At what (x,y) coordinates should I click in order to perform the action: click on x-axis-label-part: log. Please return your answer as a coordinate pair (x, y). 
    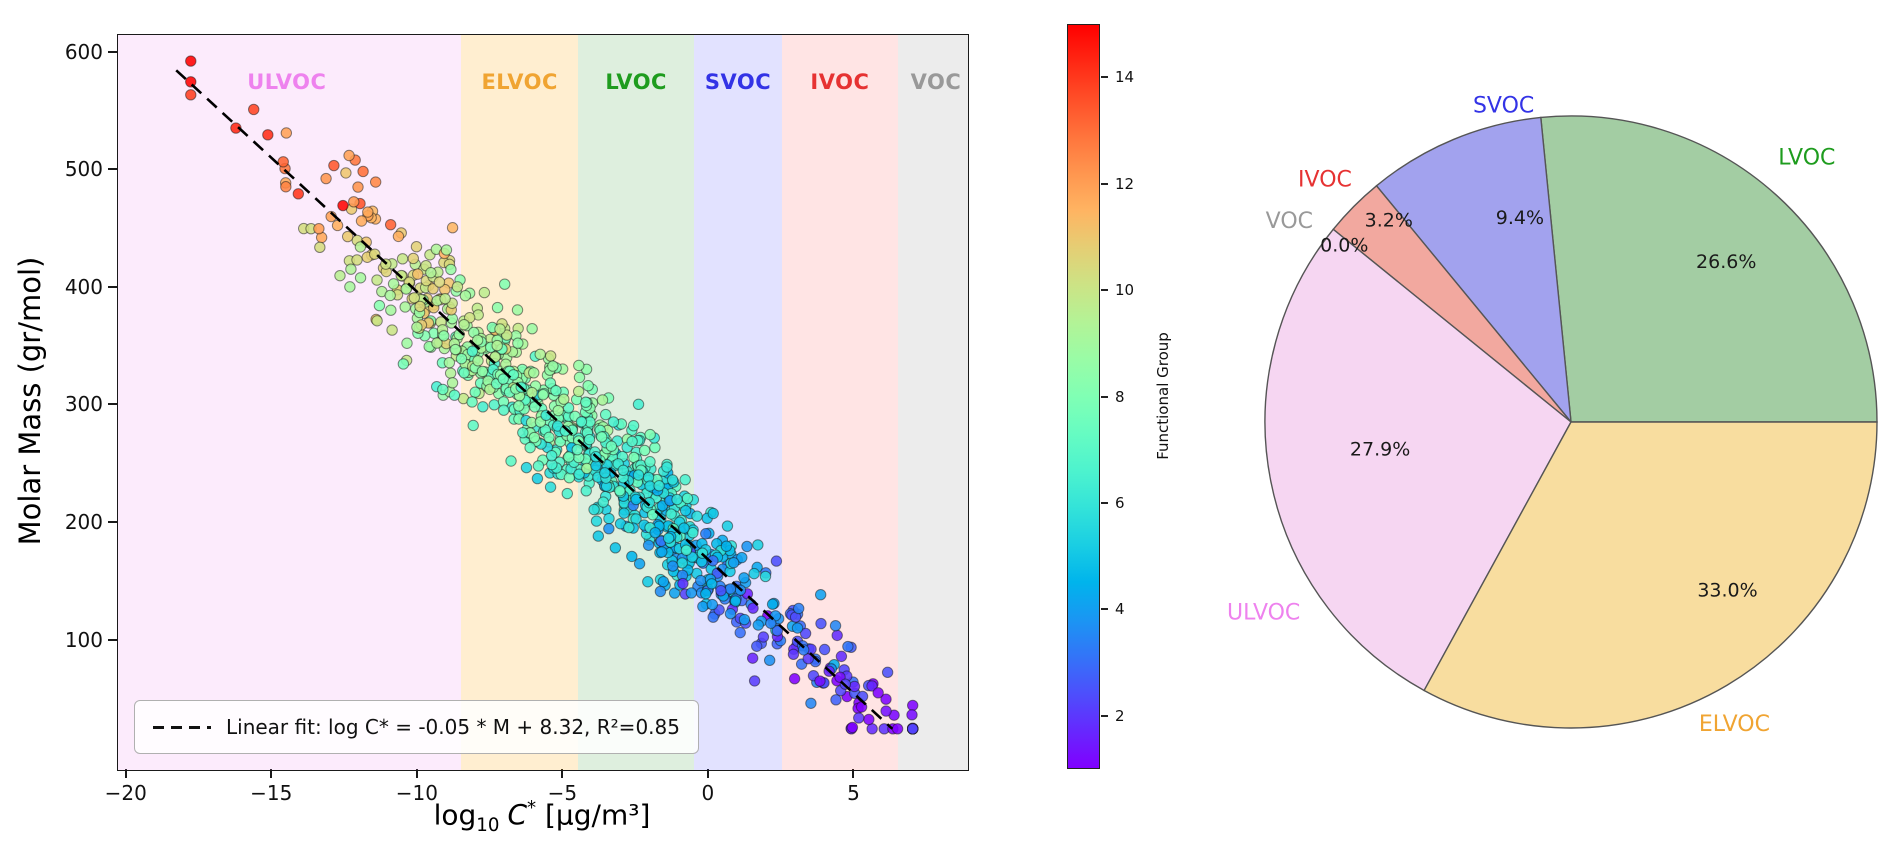
    Looking at the image, I should click on (455, 815).